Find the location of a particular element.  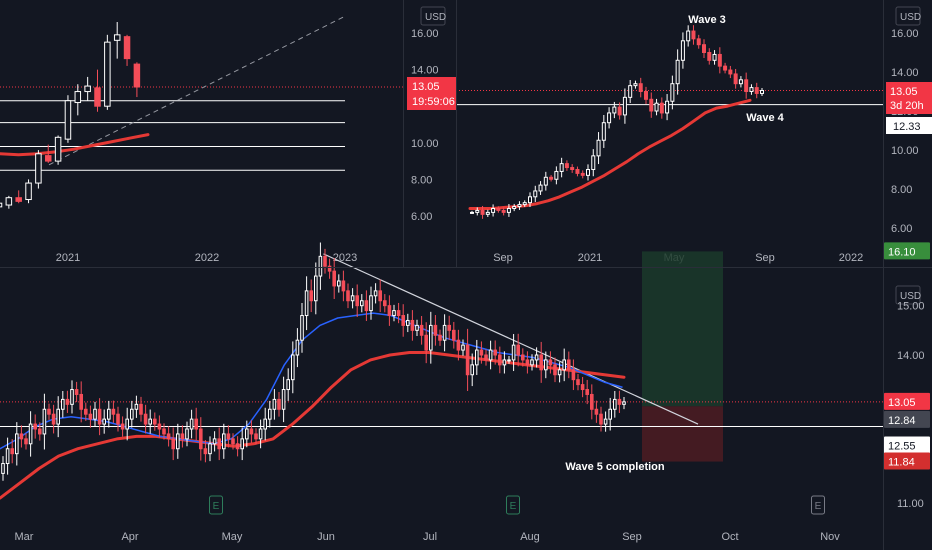

dashed-trendline is located at coordinates (196, 91).